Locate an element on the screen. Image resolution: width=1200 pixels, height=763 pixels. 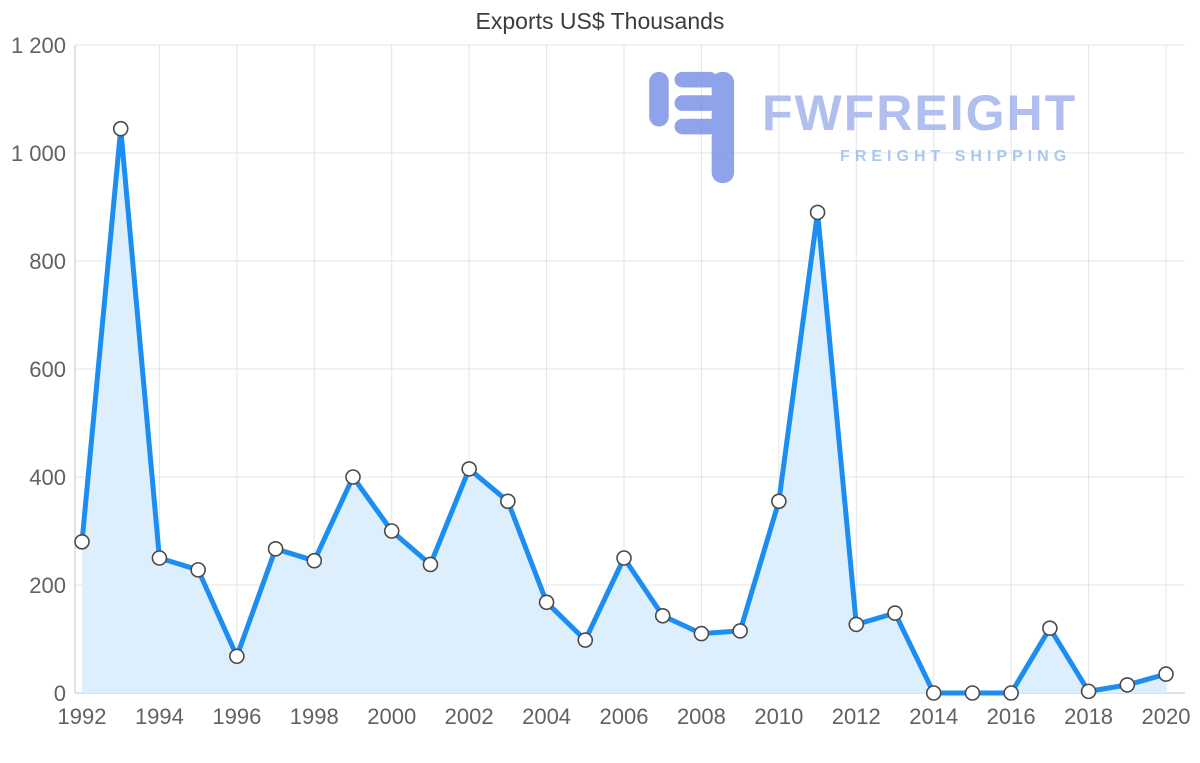
y-tick-label: 200 is located at coordinates (47, 585).